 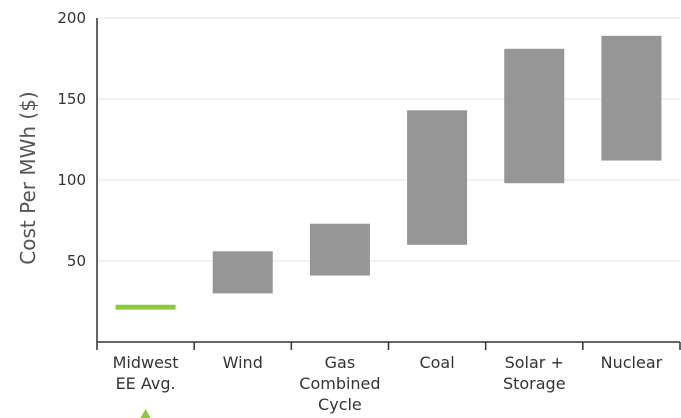 I want to click on y-axis-title: Cost Per MWh ($), so click(x=28, y=177).